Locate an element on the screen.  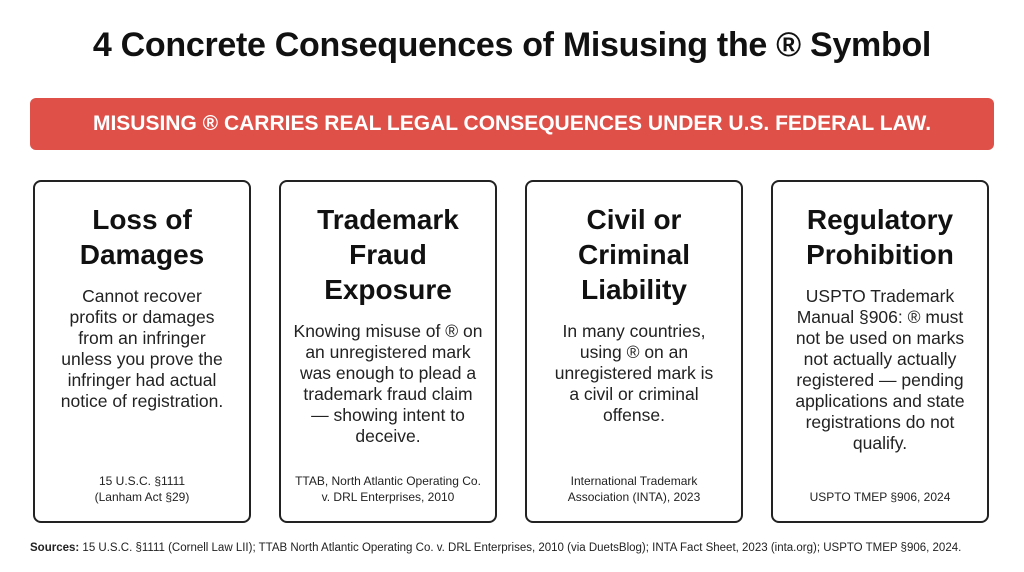
card-title: Loss of Damages is located at coordinates (142, 237).